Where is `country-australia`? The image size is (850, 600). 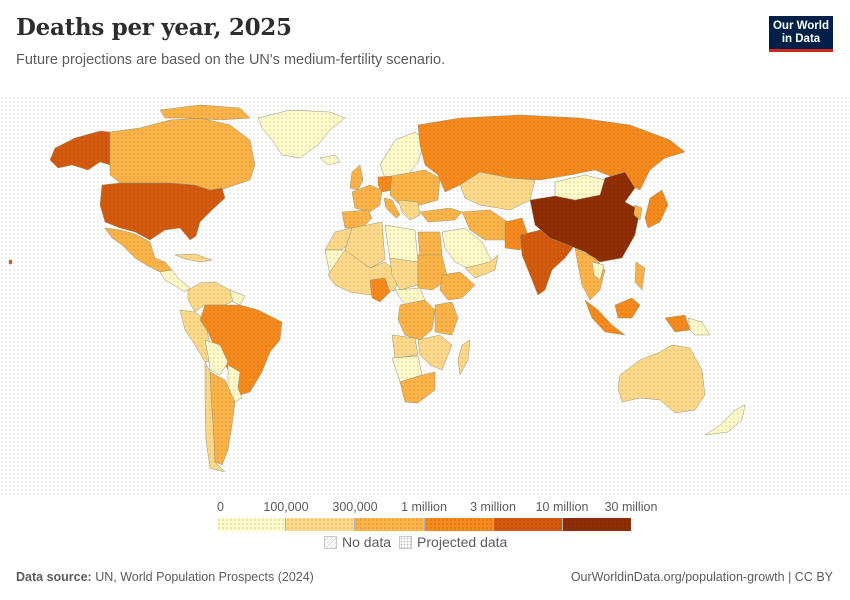 country-australia is located at coordinates (661, 379).